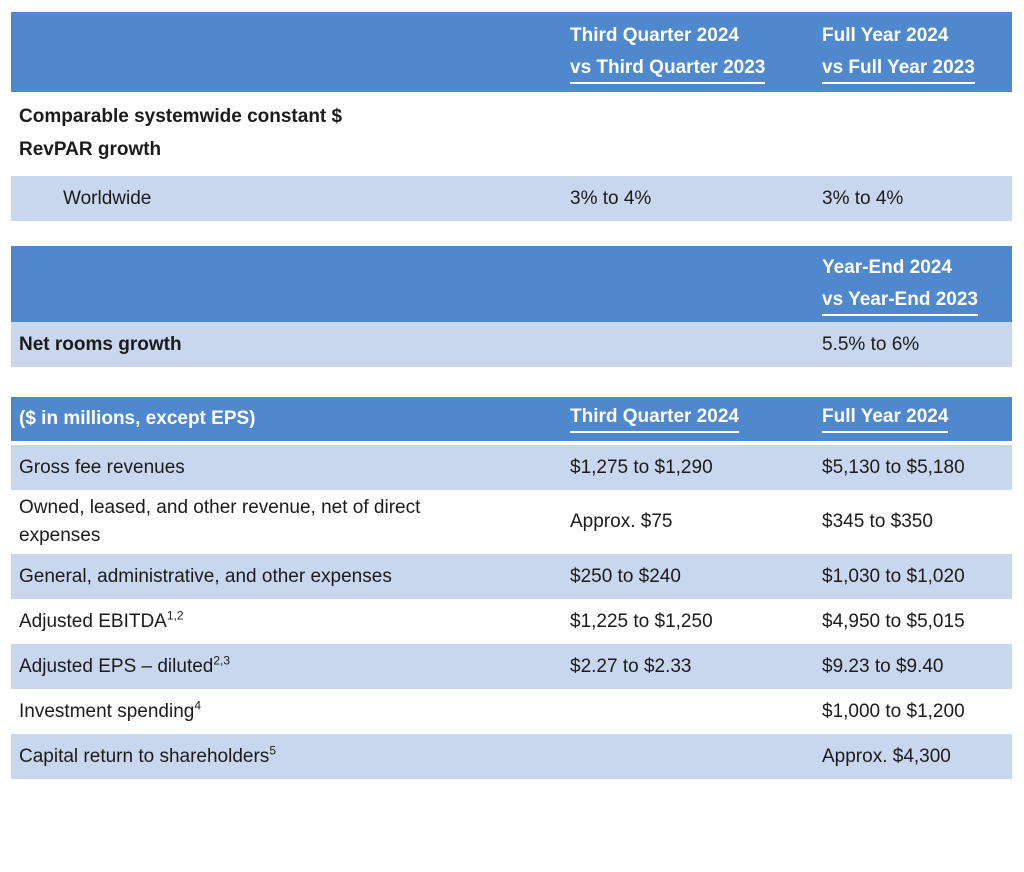 The image size is (1024, 872). What do you see at coordinates (917, 284) in the screenshot?
I see `column-header-year-end: Year-End 2024 vs Year-End 2023` at bounding box center [917, 284].